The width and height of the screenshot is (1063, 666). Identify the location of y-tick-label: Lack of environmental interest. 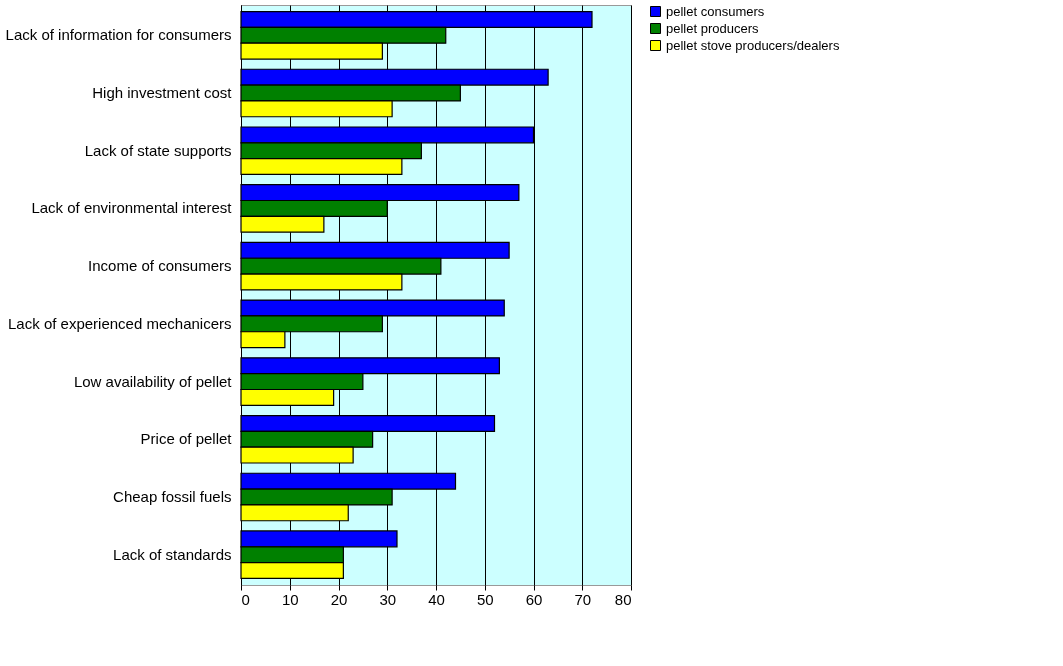
(132, 208).